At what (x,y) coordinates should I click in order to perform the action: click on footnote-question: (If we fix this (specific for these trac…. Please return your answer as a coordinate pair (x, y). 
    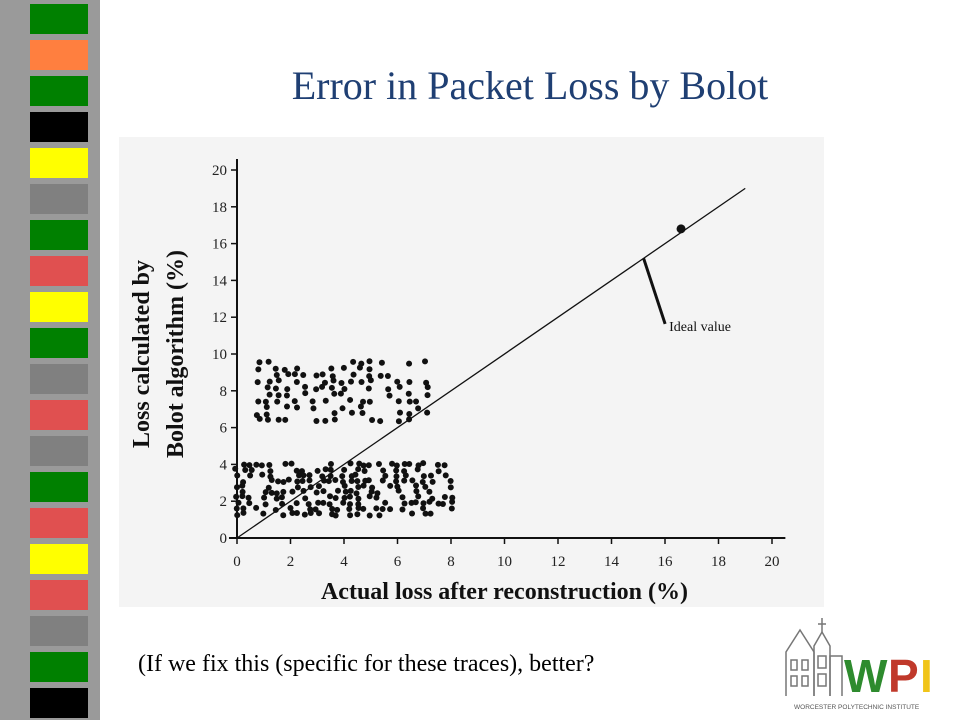
    Looking at the image, I should click on (366, 664).